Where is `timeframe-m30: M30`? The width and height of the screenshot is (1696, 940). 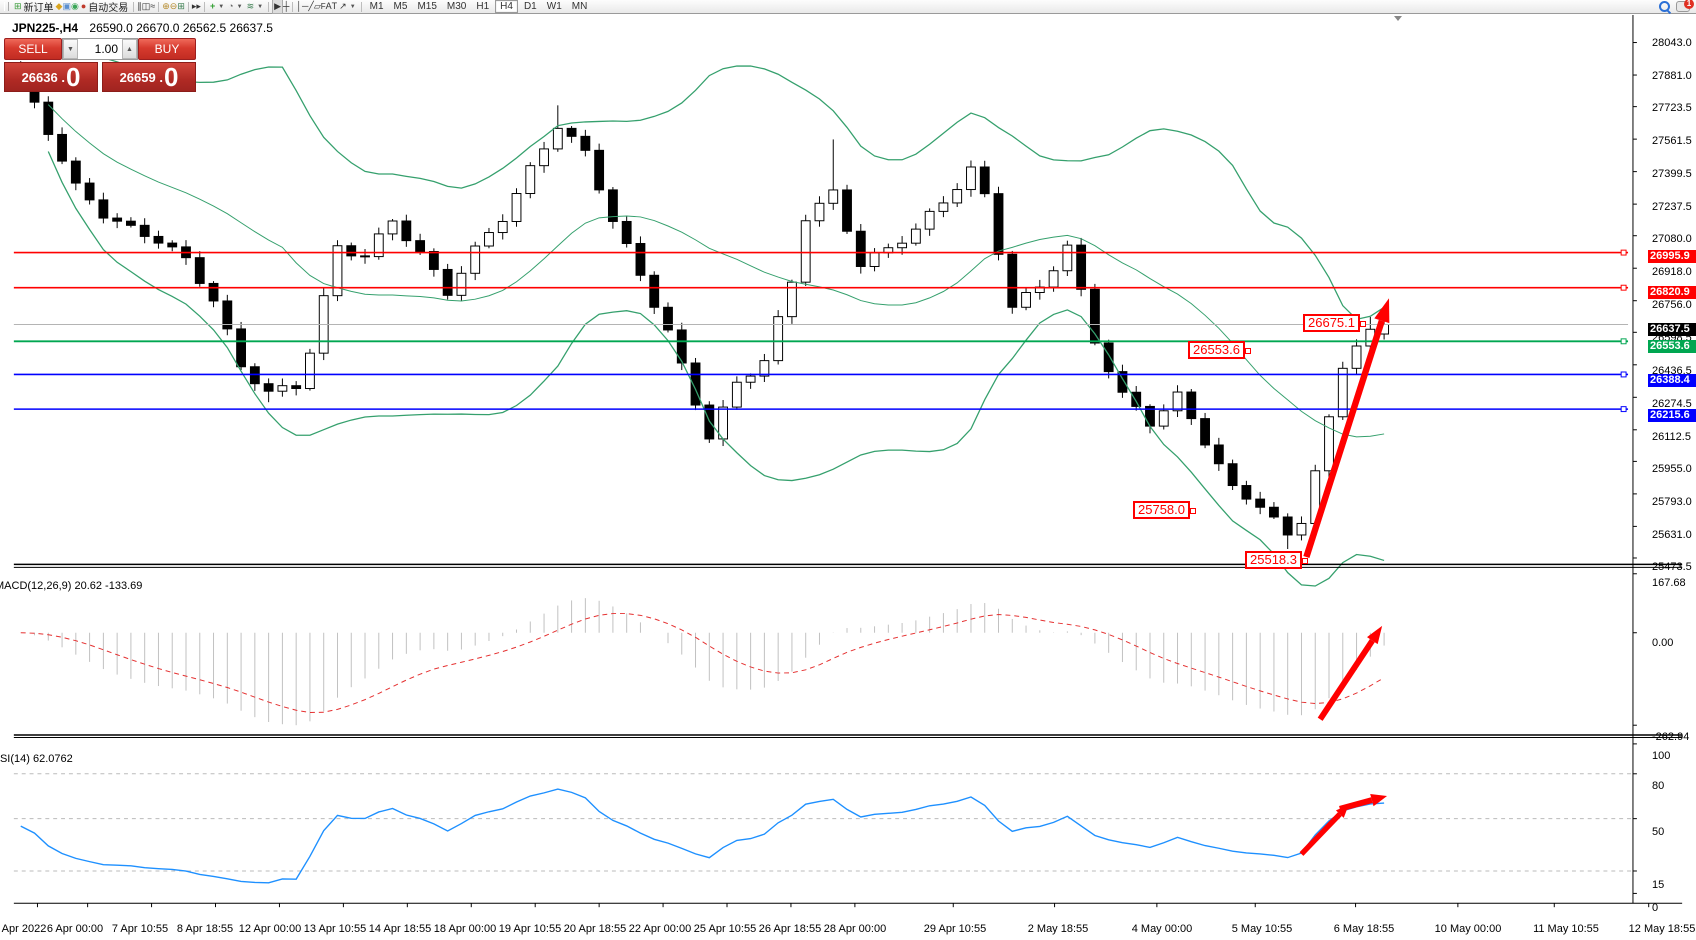
timeframe-m30: M30 is located at coordinates (456, 6).